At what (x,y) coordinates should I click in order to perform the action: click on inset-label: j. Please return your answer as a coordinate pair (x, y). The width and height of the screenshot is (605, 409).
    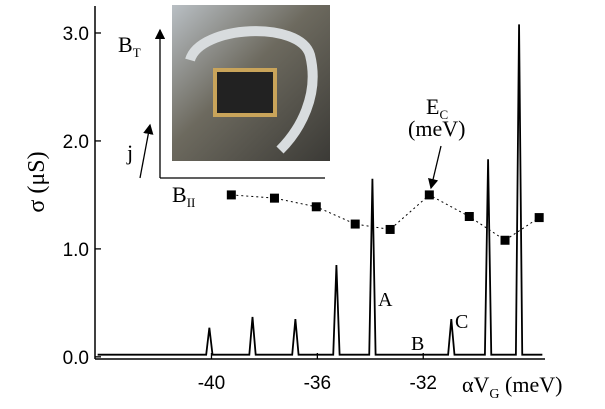
    Looking at the image, I should click on (129, 152).